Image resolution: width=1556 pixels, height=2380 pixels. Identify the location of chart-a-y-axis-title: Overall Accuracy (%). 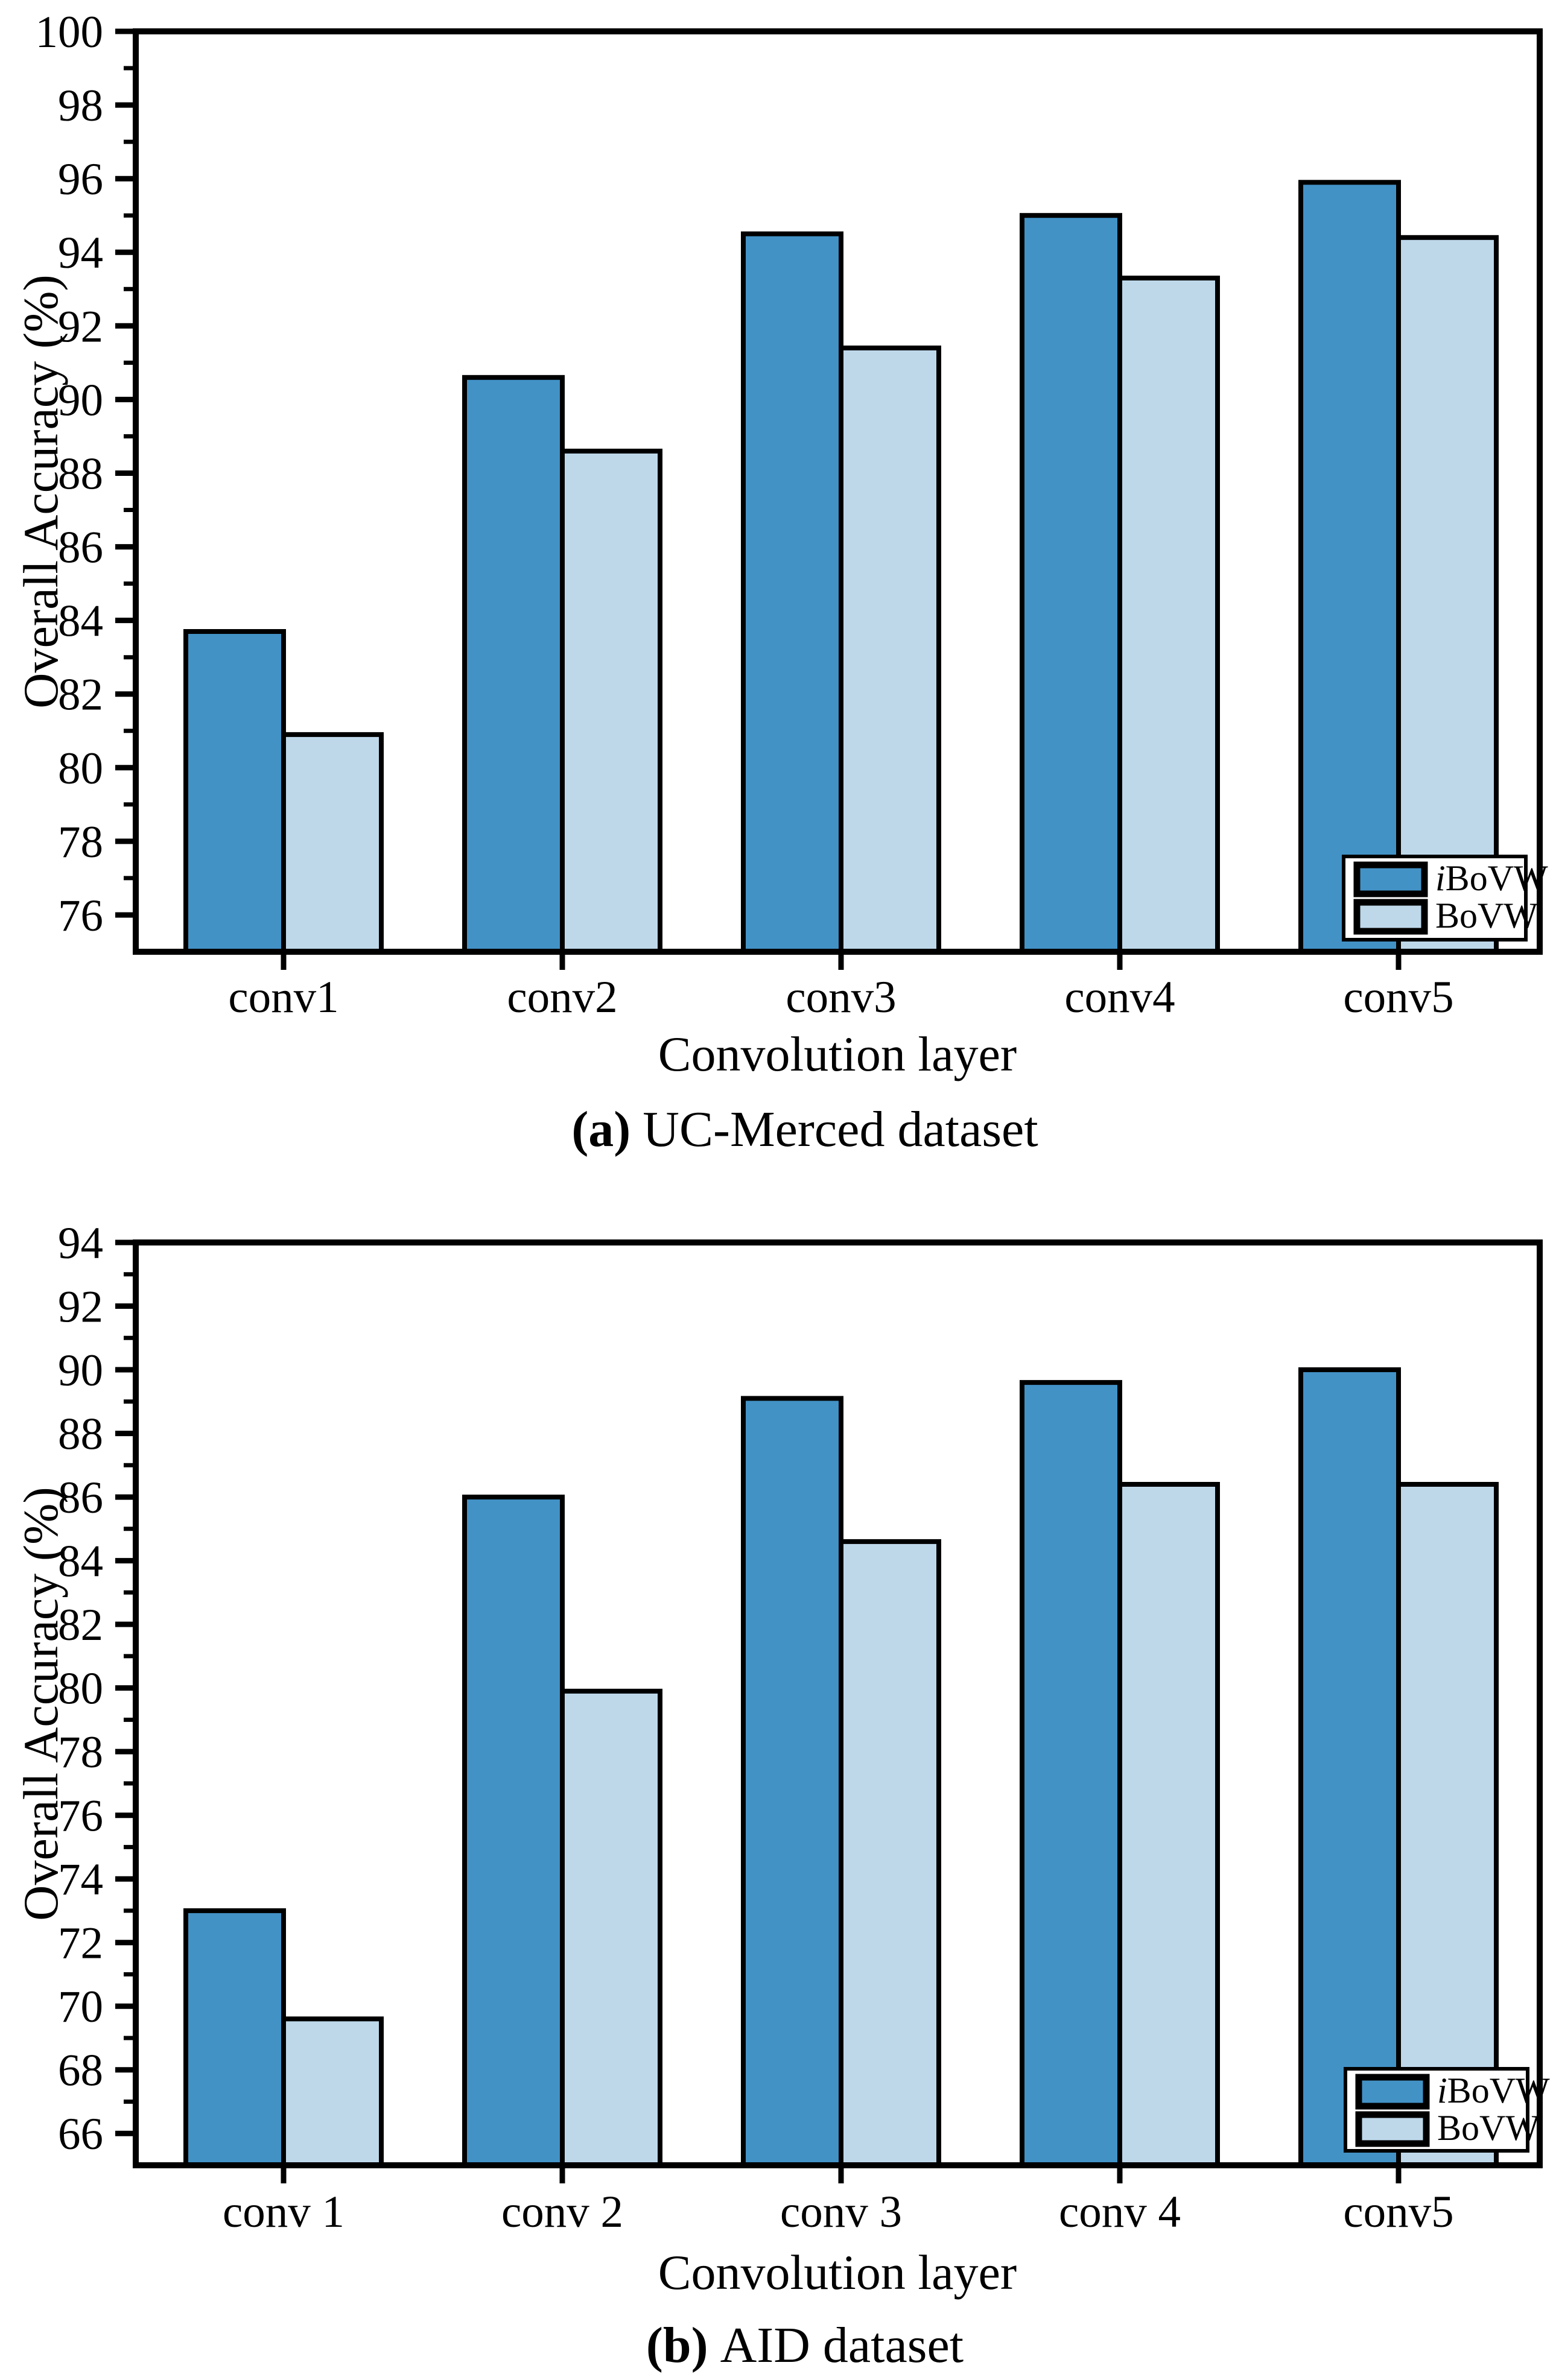
(41, 491).